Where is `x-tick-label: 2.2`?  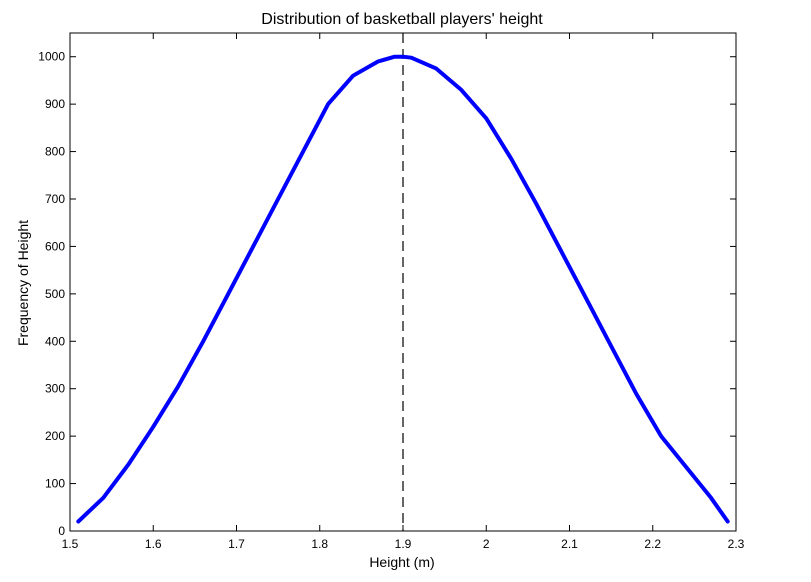 x-tick-label: 2.2 is located at coordinates (652, 544).